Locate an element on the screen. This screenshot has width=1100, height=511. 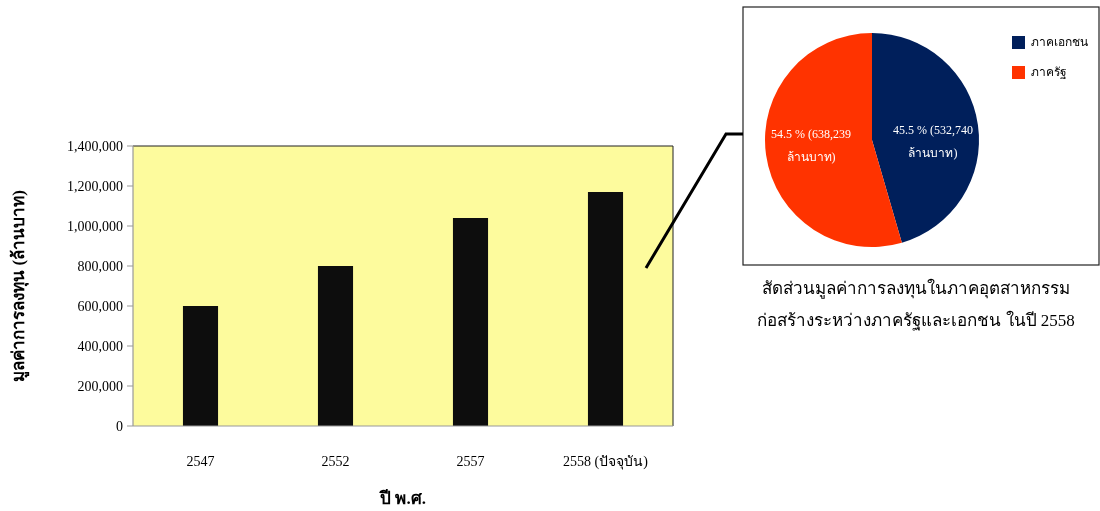
legend-label: ภาคเอกชน is located at coordinates (1059, 42).